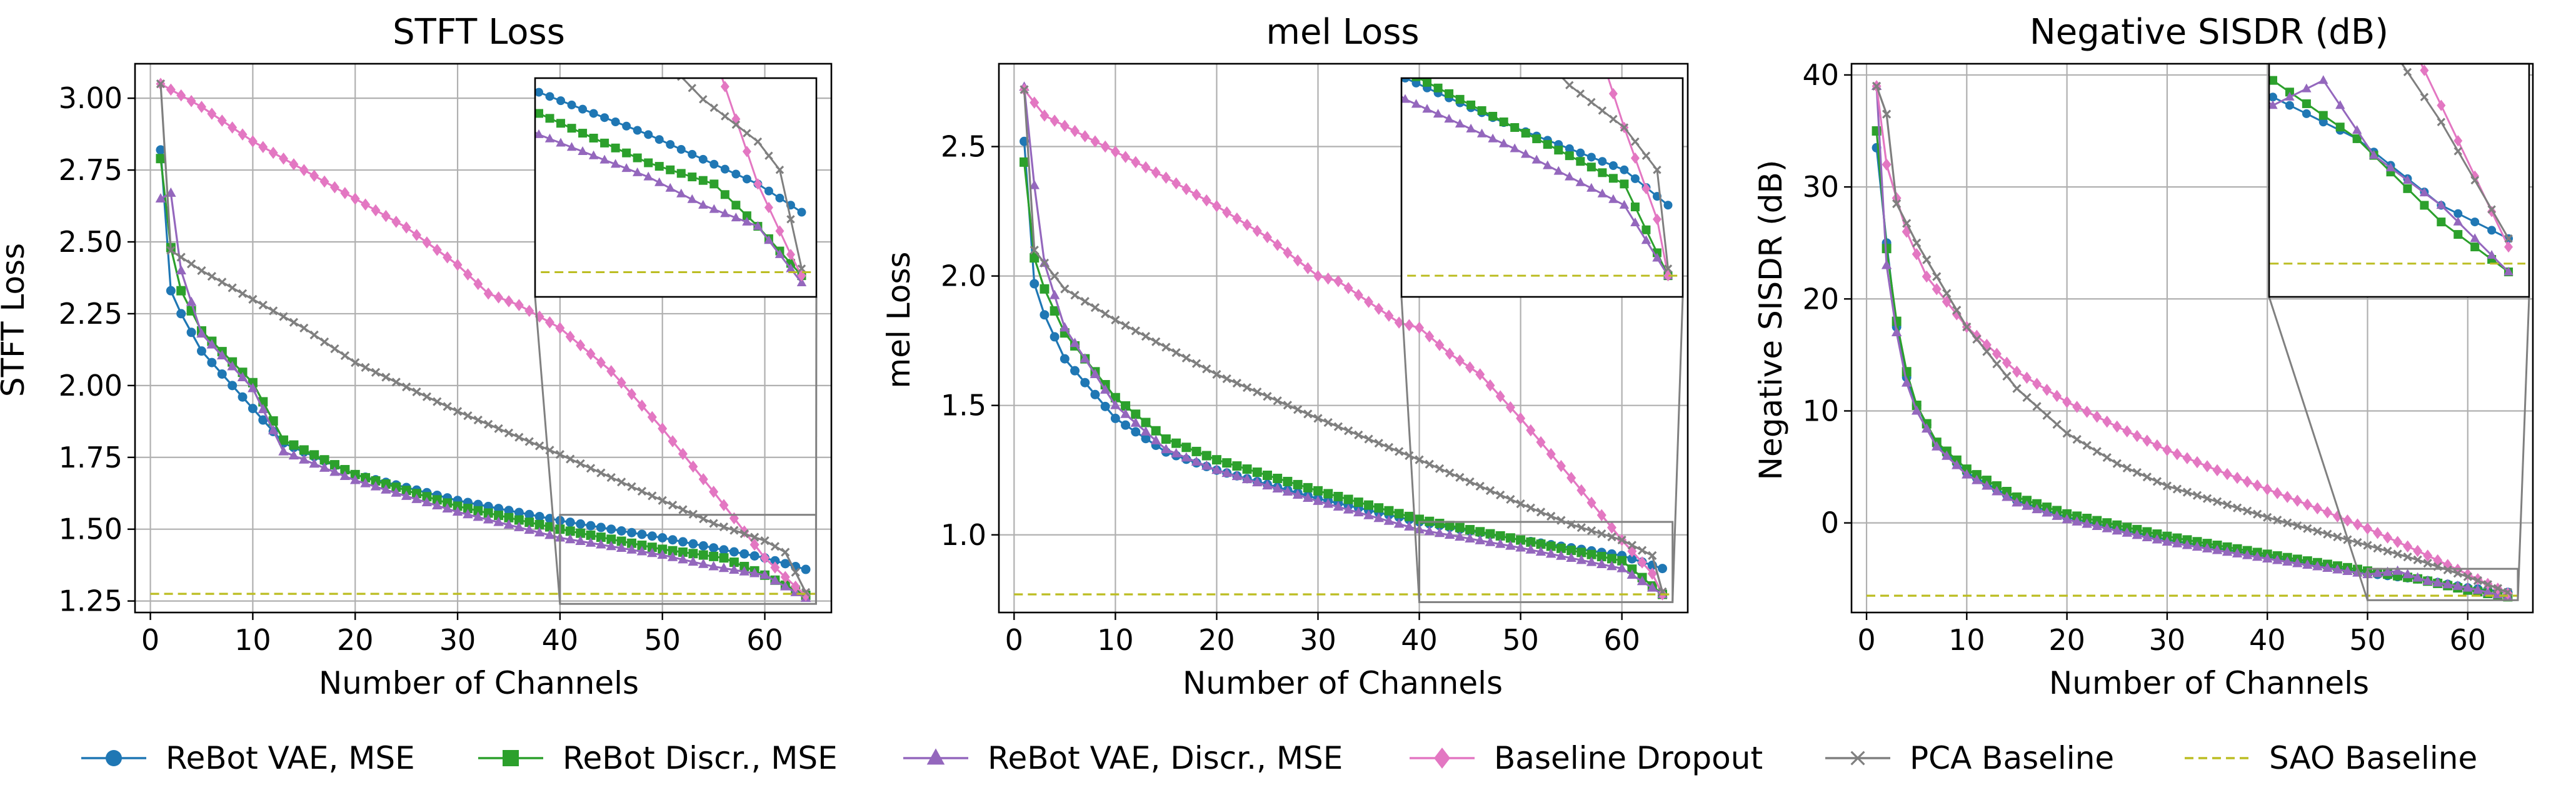 This screenshot has width=2576, height=805. Describe the element at coordinates (1520, 640) in the screenshot. I see `x-tick-label: 50` at that location.